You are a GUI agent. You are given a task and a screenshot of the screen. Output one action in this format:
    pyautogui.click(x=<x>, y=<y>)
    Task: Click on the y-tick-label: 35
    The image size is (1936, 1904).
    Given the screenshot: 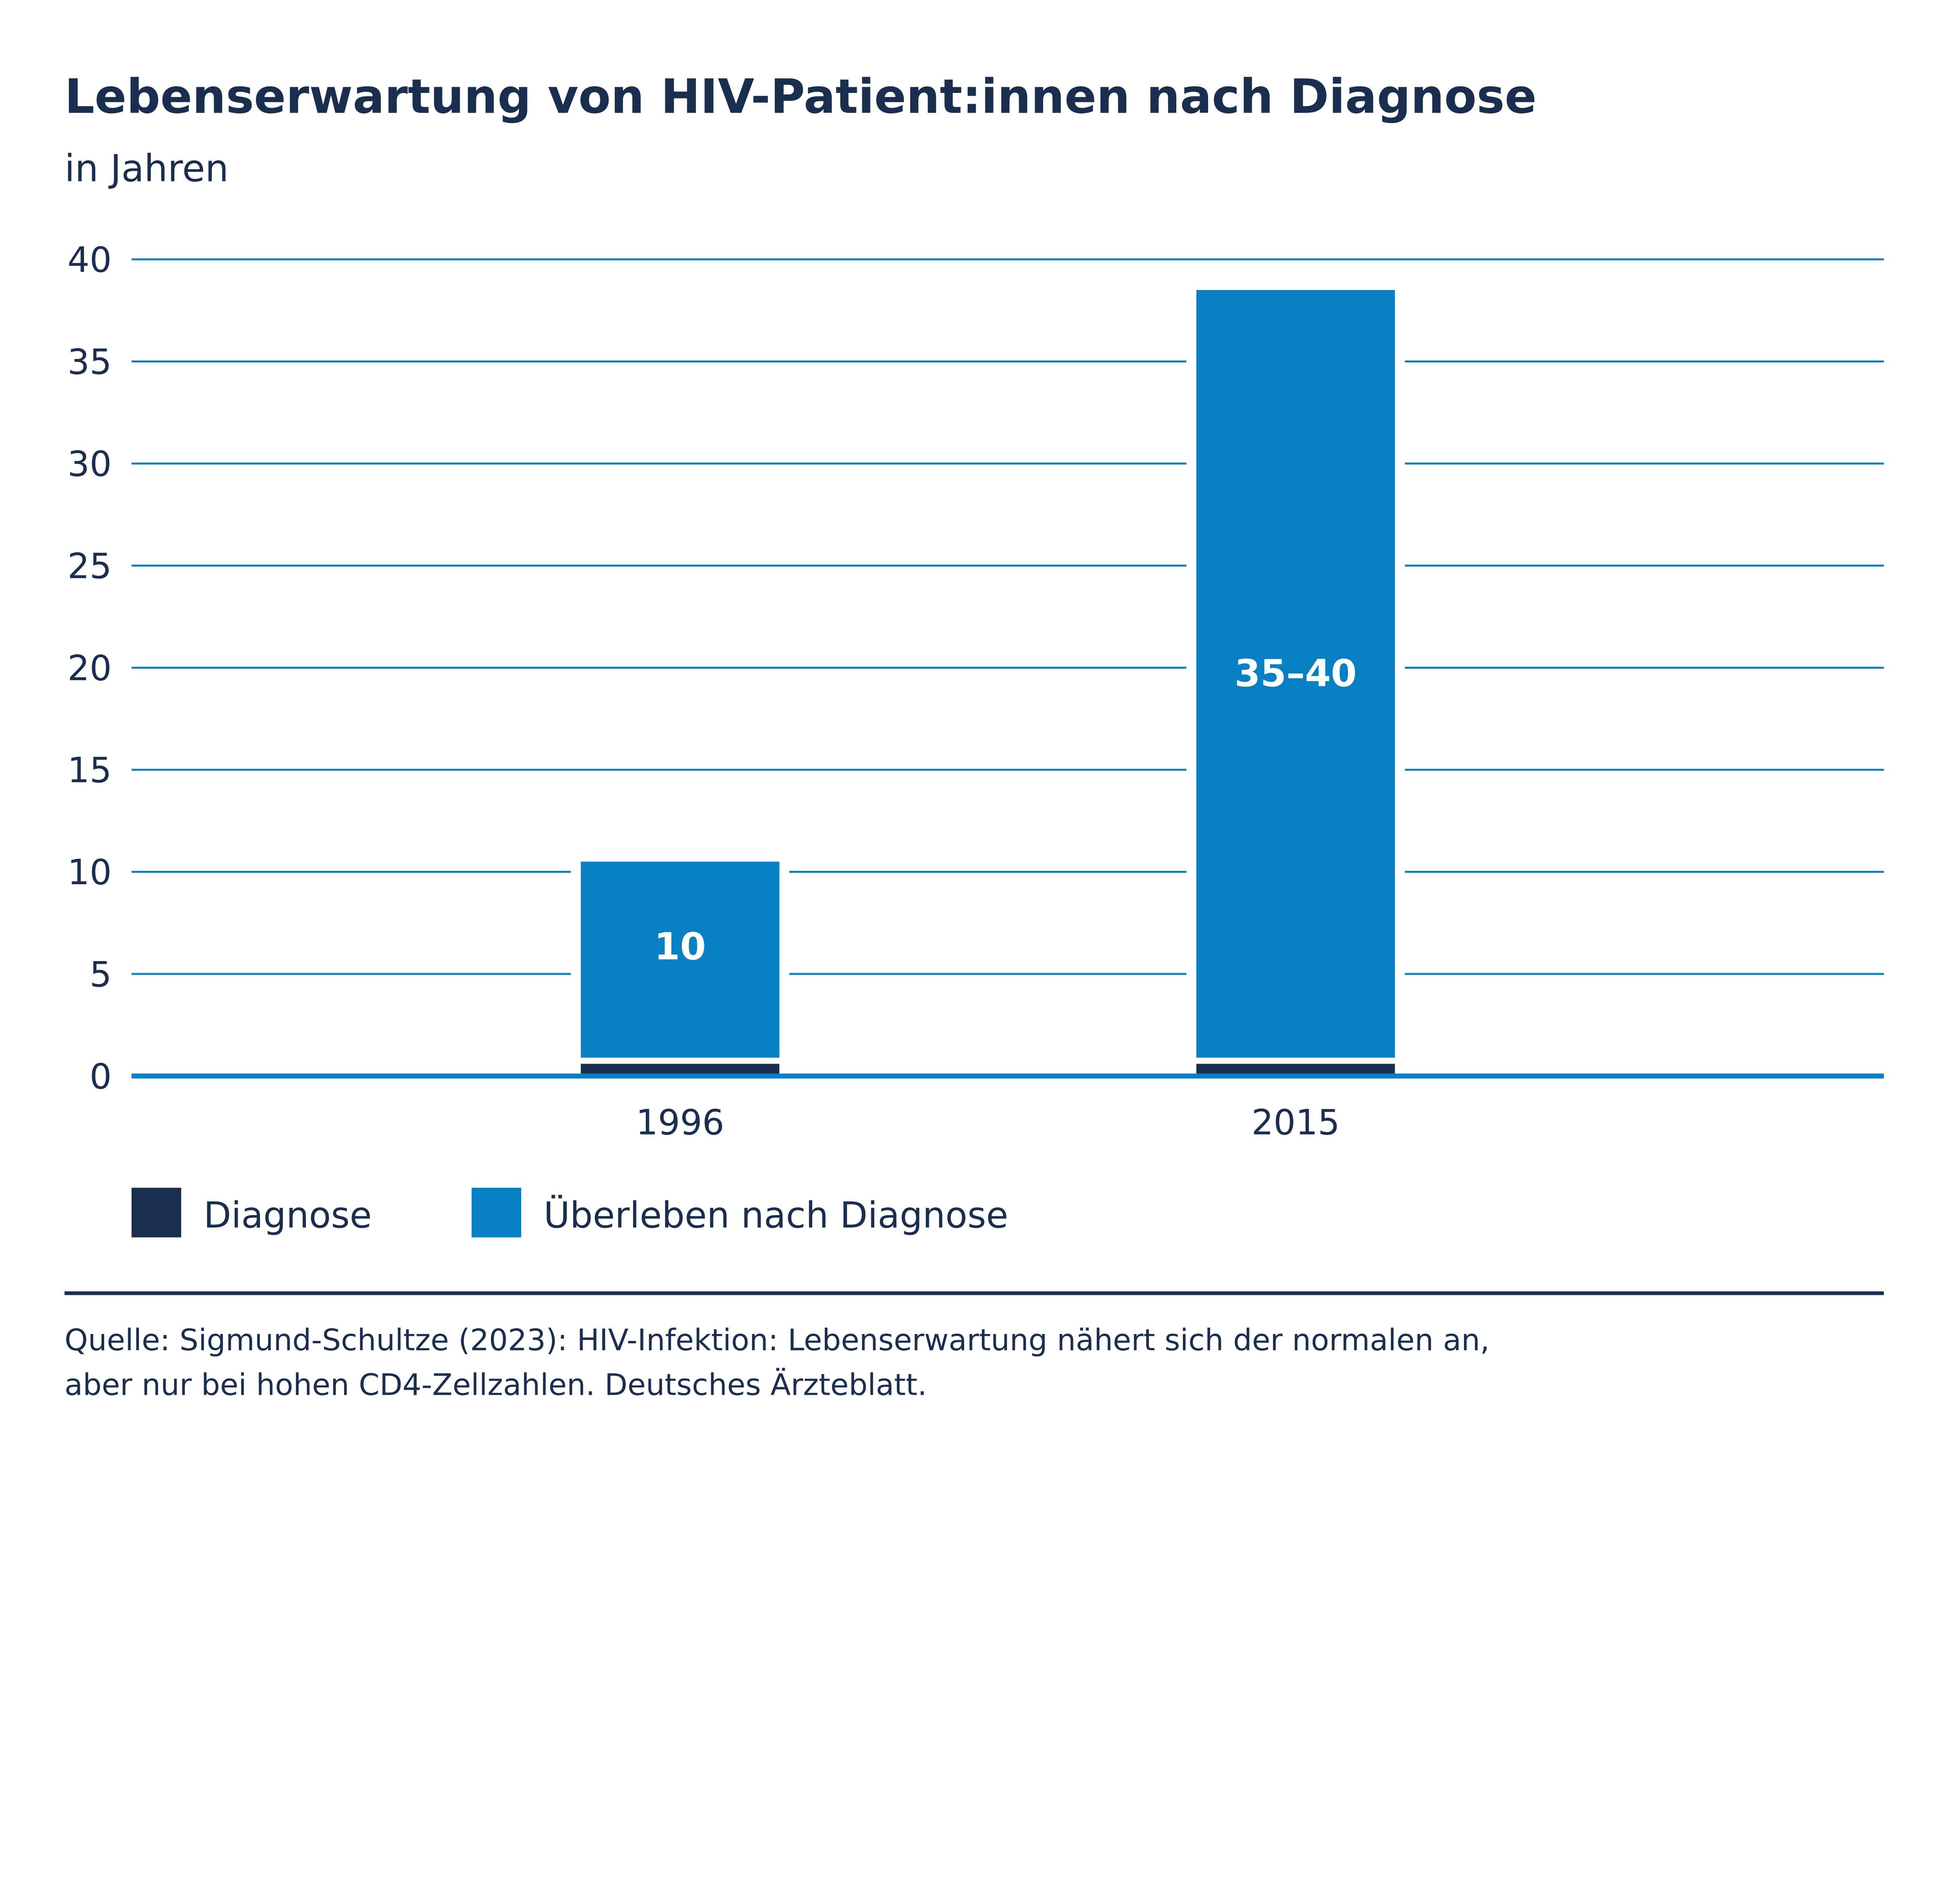 What is the action you would take?
    pyautogui.click(x=89, y=362)
    